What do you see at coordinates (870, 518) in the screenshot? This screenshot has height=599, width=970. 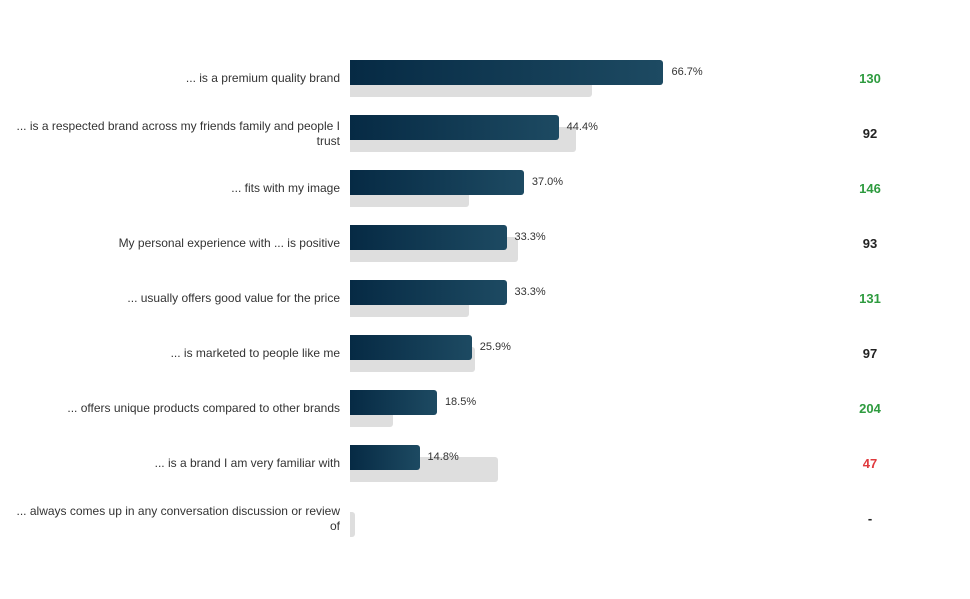 I see `index-value: -` at bounding box center [870, 518].